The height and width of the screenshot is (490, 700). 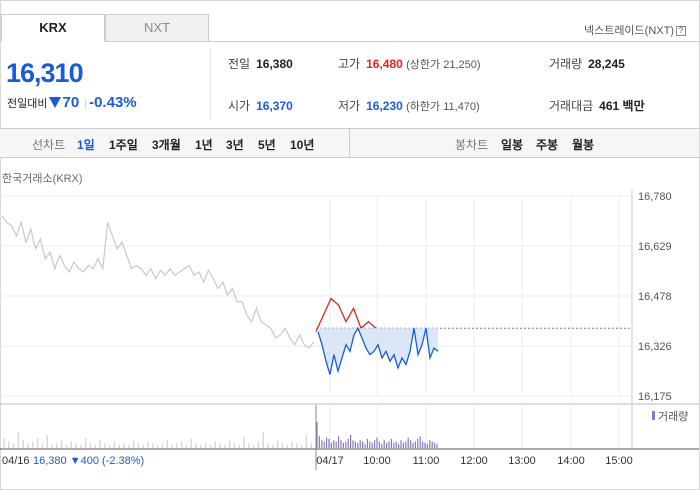 What do you see at coordinates (655, 197) in the screenshot?
I see `y-tick-label: 16,780` at bounding box center [655, 197].